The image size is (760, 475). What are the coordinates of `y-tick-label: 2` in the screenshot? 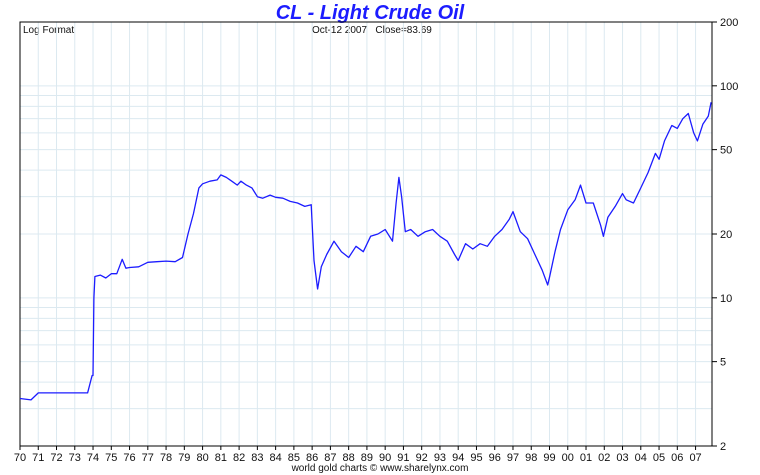 It's located at (723, 447).